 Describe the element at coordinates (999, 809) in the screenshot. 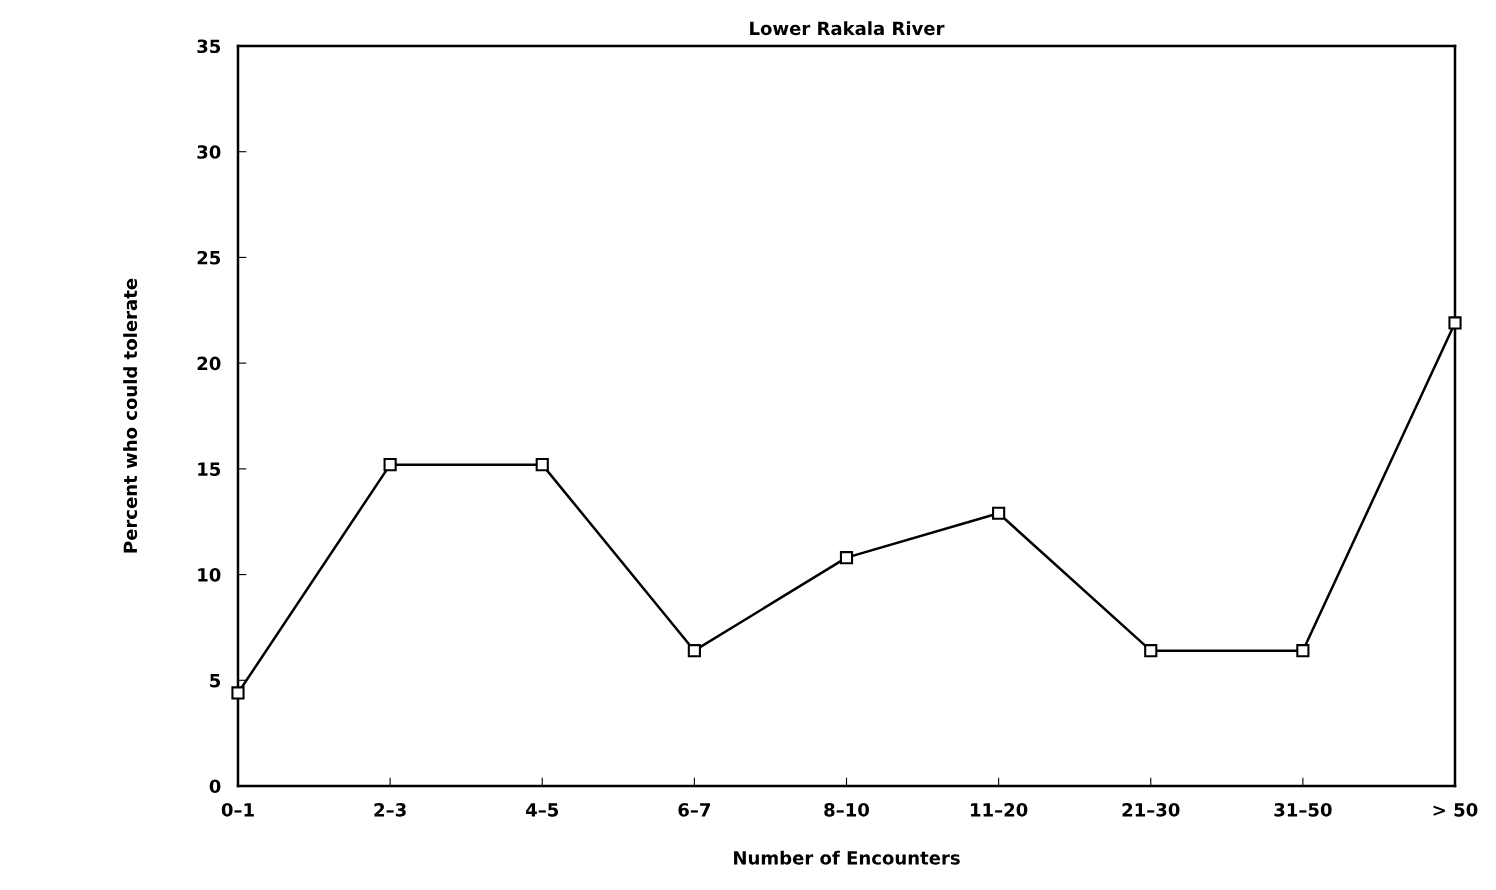

I see `x-tick-label: 11–20` at that location.